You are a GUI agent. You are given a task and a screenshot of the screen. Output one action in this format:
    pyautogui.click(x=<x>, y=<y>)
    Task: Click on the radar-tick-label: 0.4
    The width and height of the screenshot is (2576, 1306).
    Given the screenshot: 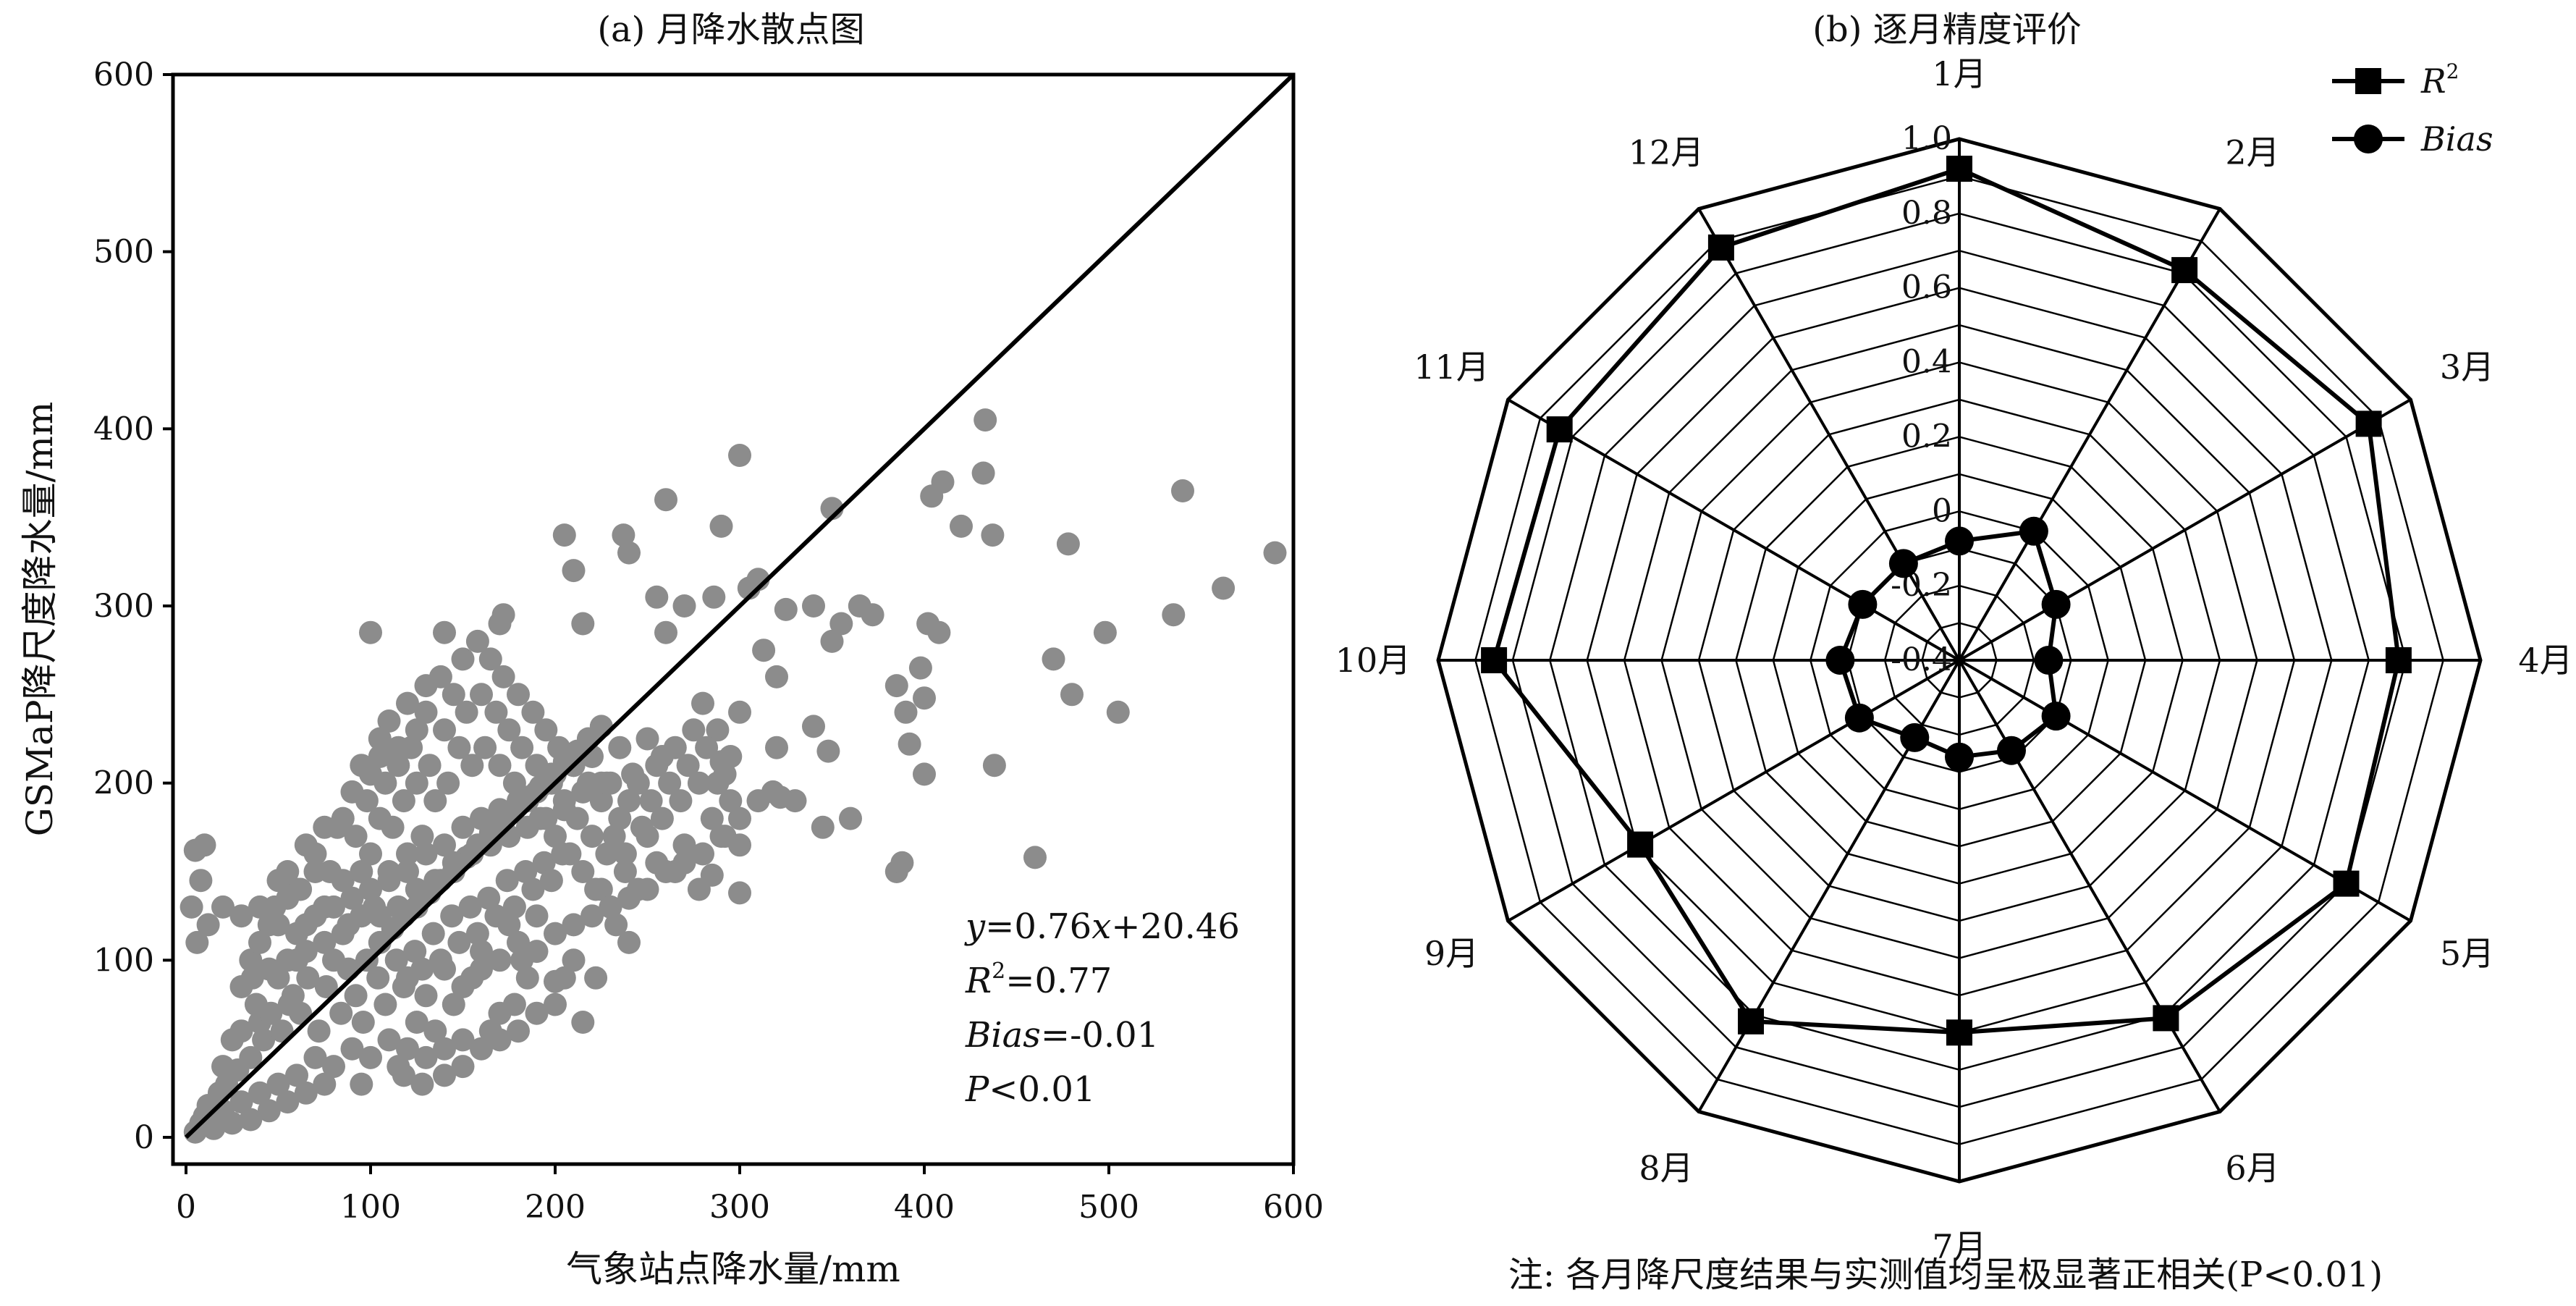 What is the action you would take?
    pyautogui.click(x=1927, y=363)
    